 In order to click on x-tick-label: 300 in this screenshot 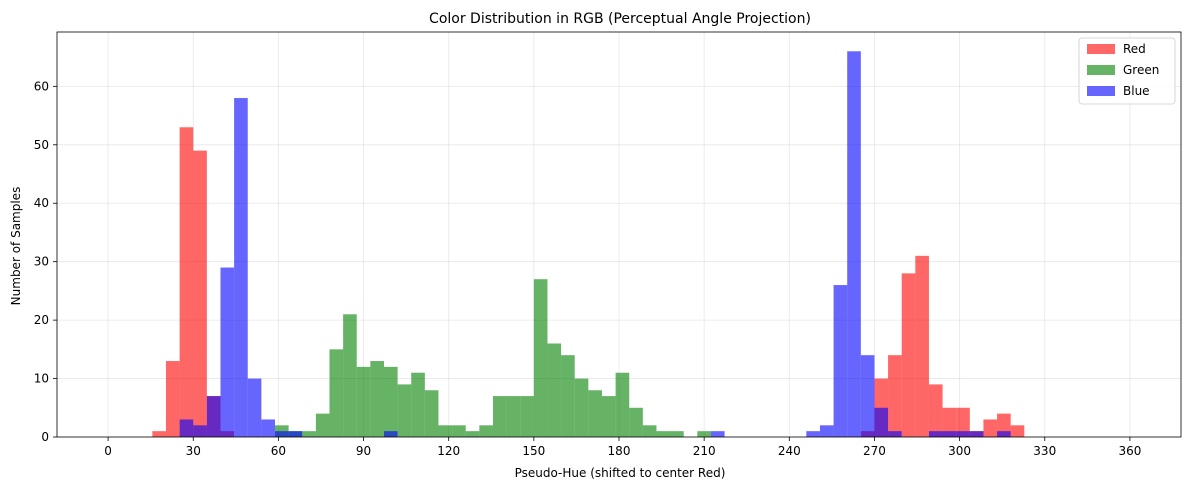, I will do `click(959, 451)`.